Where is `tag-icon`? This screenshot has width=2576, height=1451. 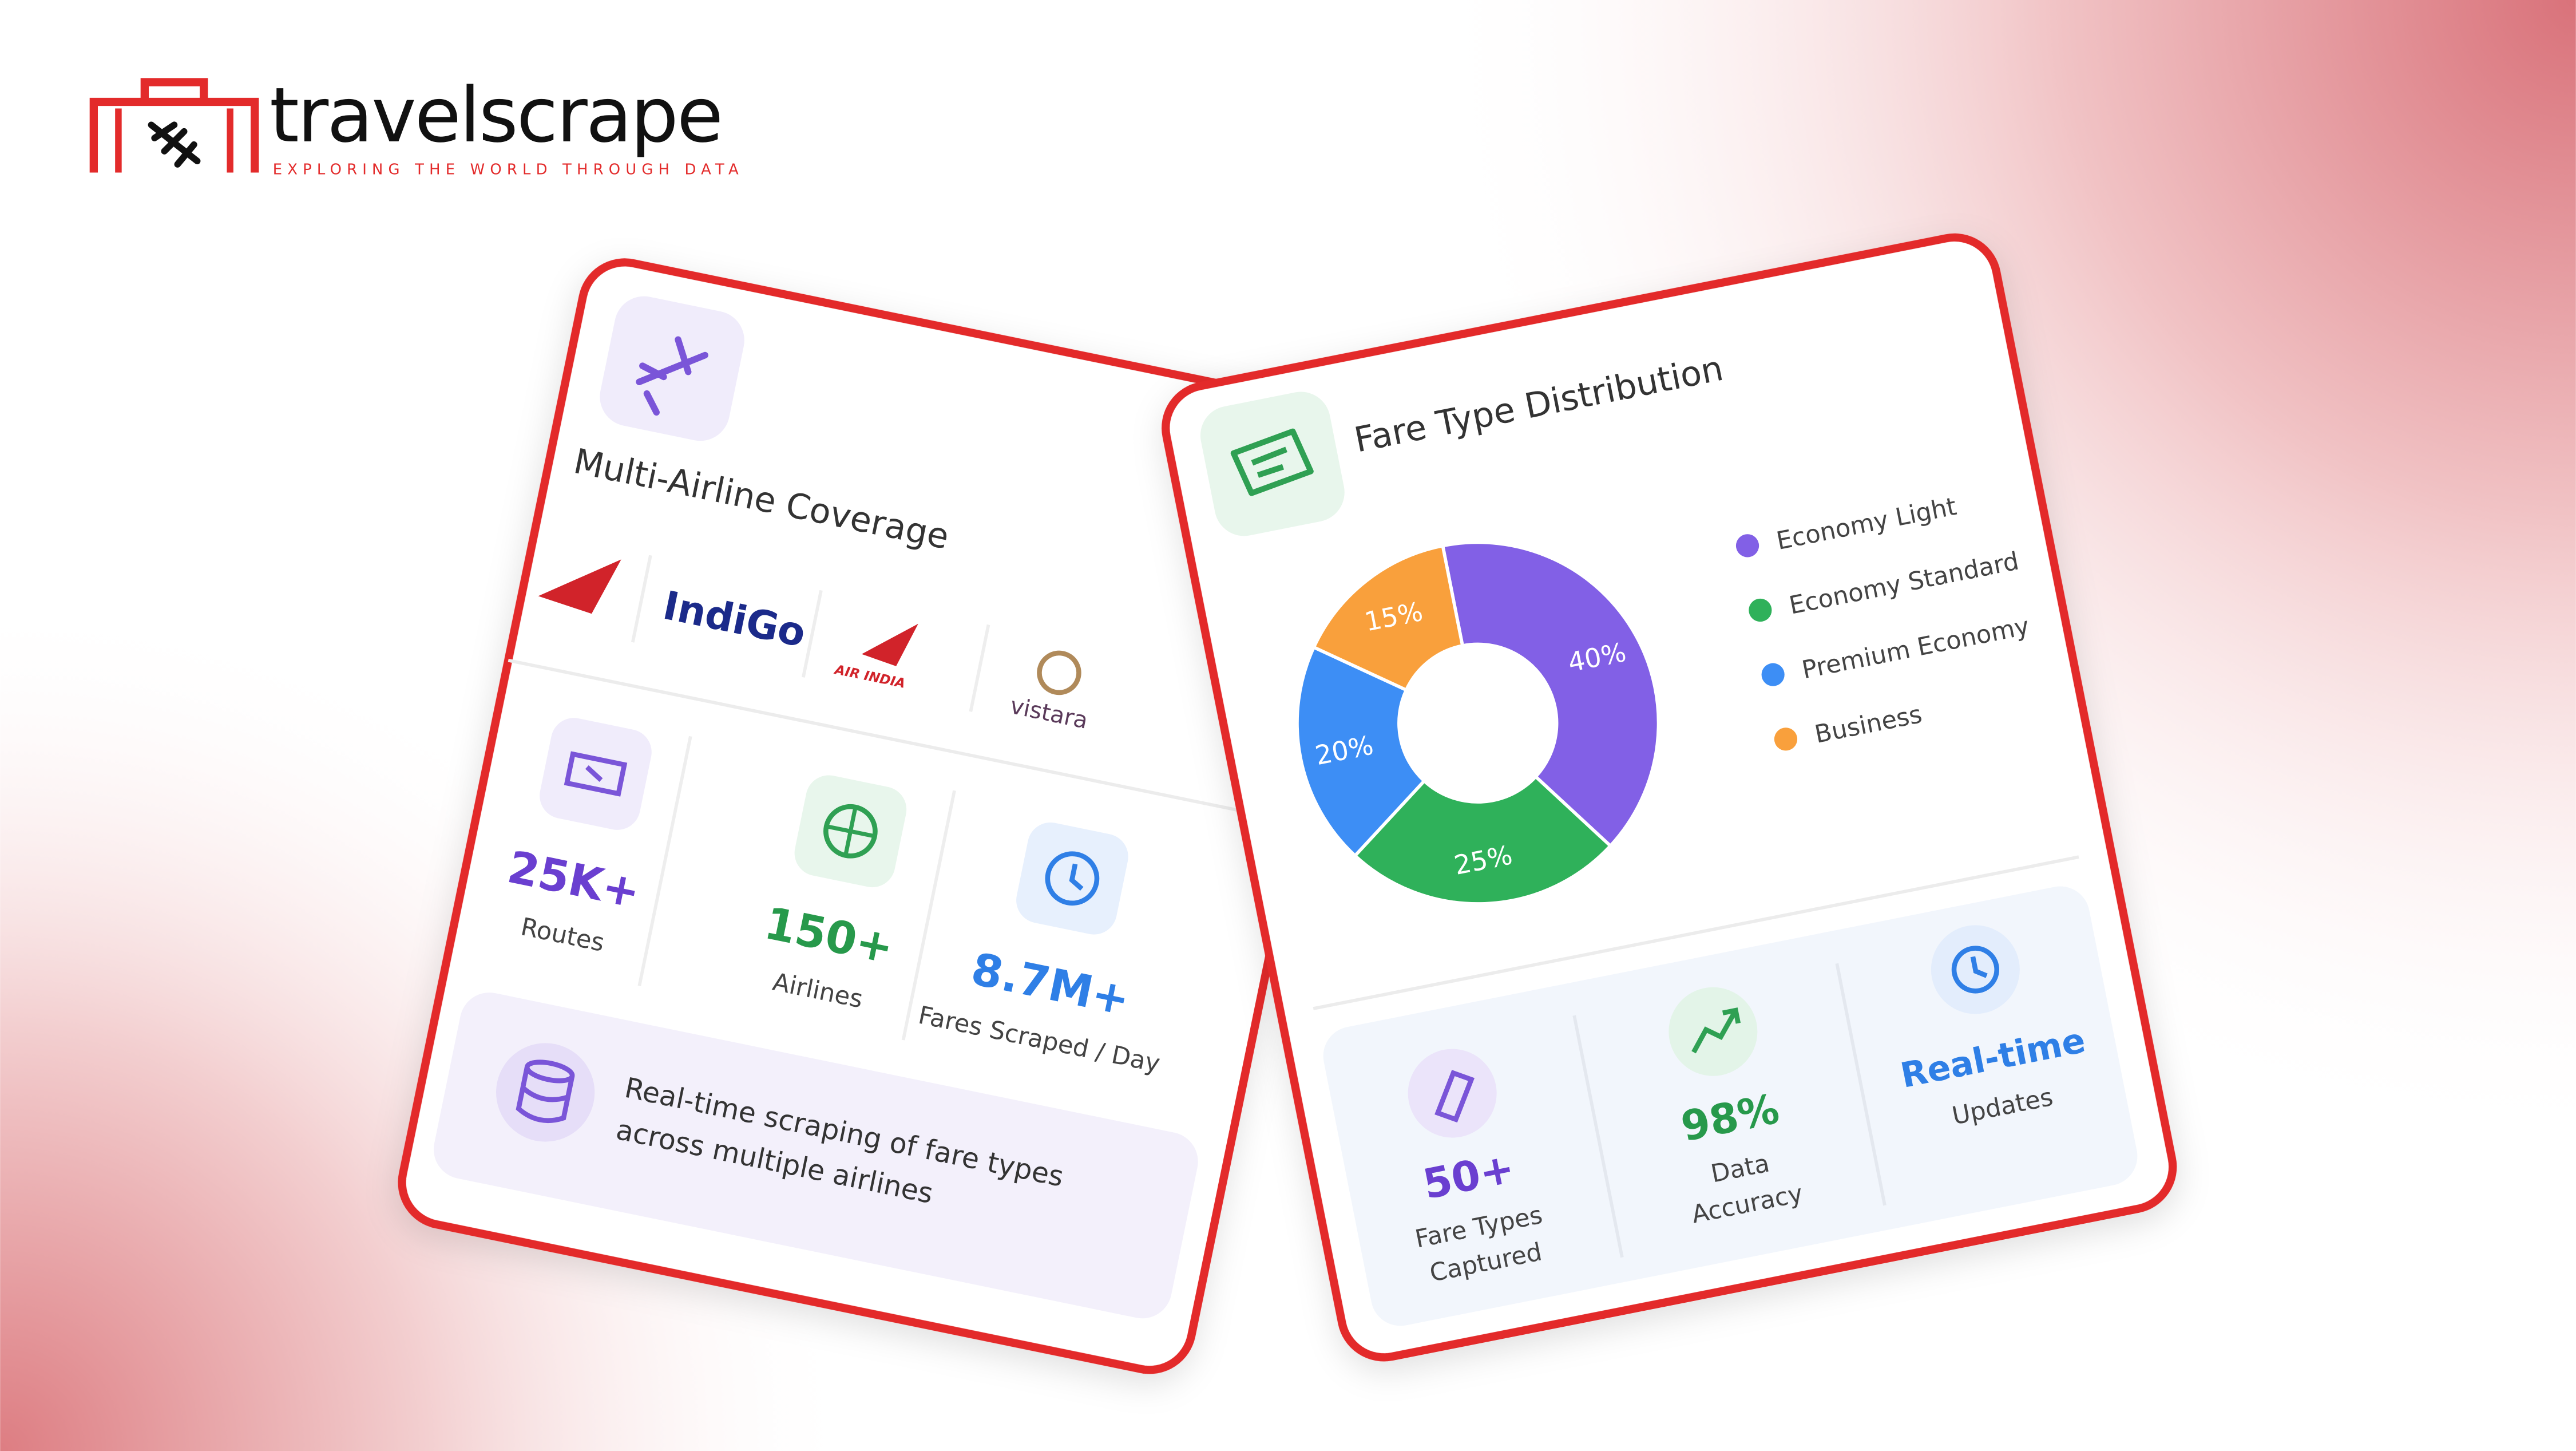
tag-icon is located at coordinates (1455, 1096).